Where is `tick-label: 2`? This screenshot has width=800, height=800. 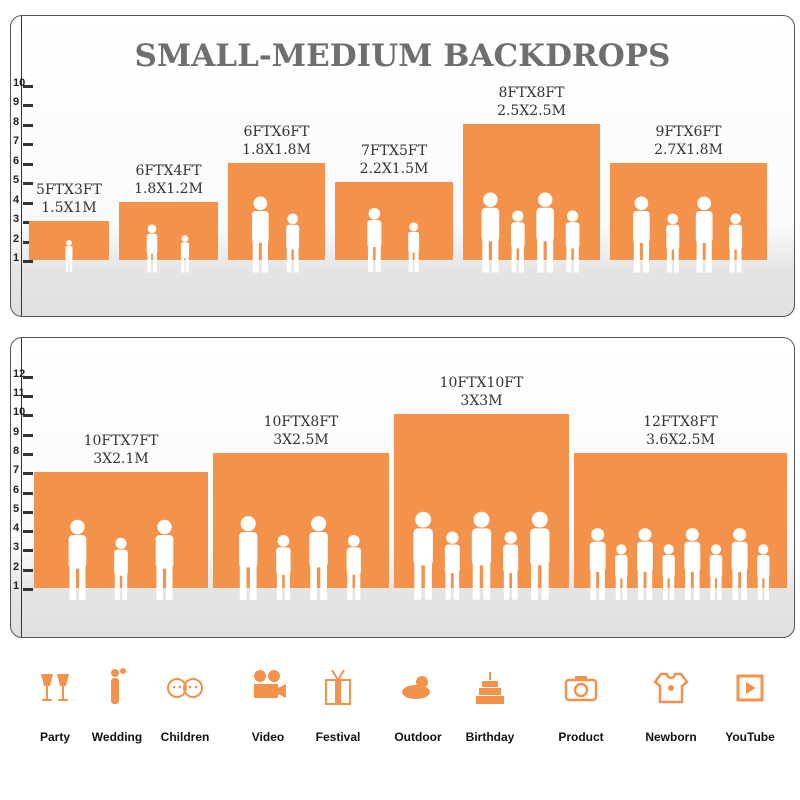 tick-label: 2 is located at coordinates (16, 238).